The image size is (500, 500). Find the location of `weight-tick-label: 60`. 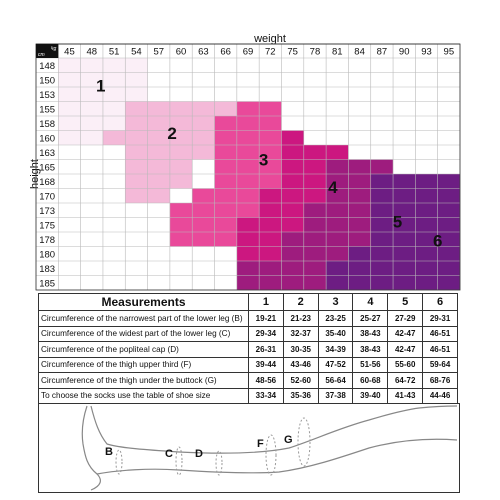

weight-tick-label: 60 is located at coordinates (181, 52).